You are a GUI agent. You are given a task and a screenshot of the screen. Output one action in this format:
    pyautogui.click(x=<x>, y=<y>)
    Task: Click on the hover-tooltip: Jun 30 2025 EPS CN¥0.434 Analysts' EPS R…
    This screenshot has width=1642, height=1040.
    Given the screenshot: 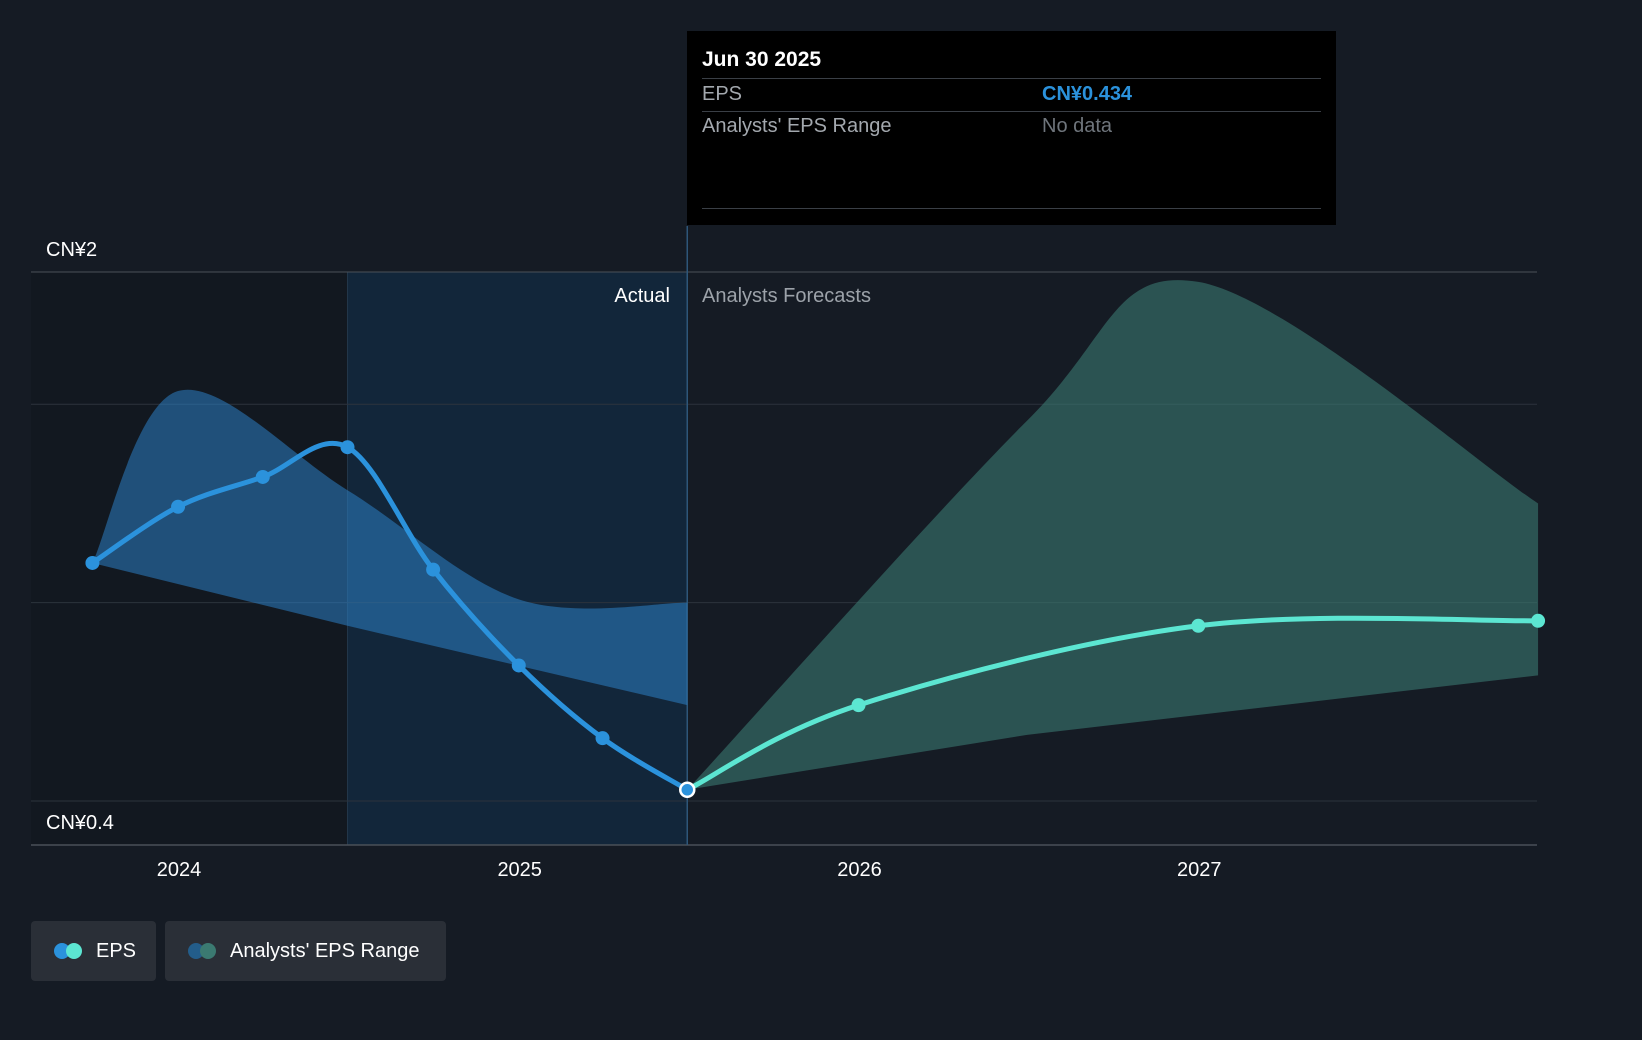 What is the action you would take?
    pyautogui.click(x=1011, y=128)
    